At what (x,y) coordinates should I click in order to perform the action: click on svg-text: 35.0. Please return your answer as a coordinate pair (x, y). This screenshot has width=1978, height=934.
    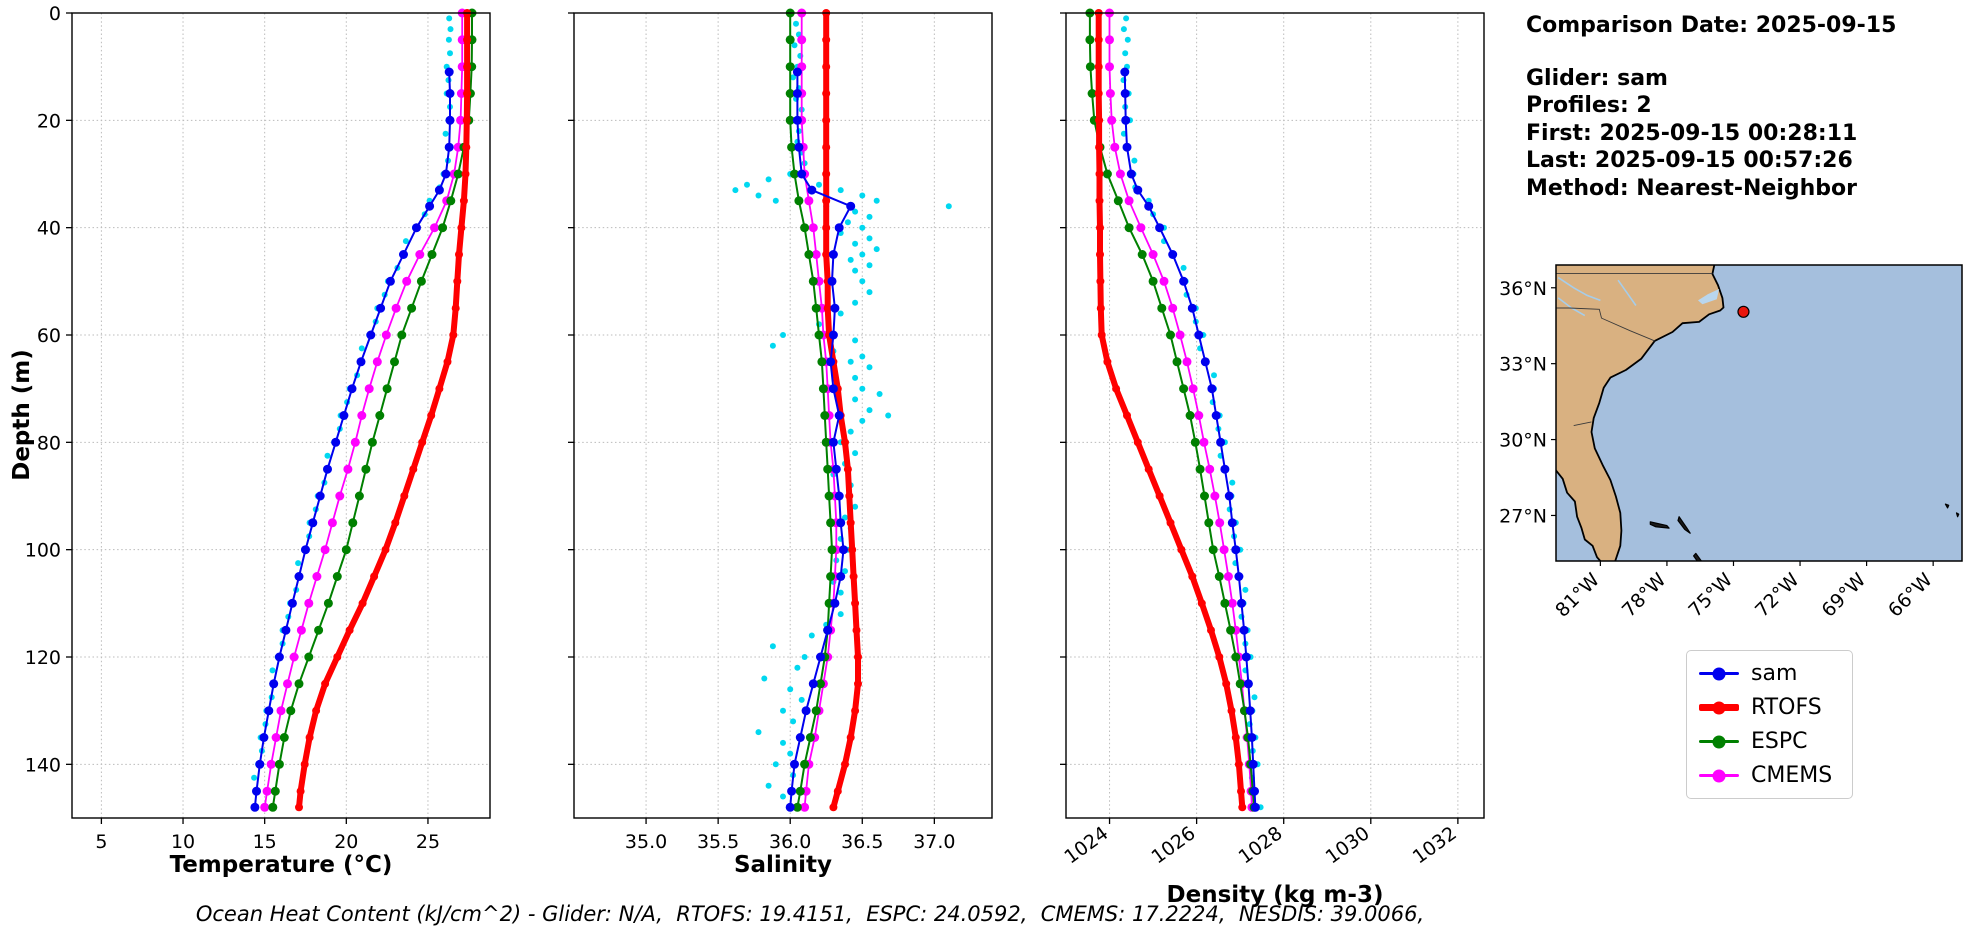
    Looking at the image, I should click on (646, 842).